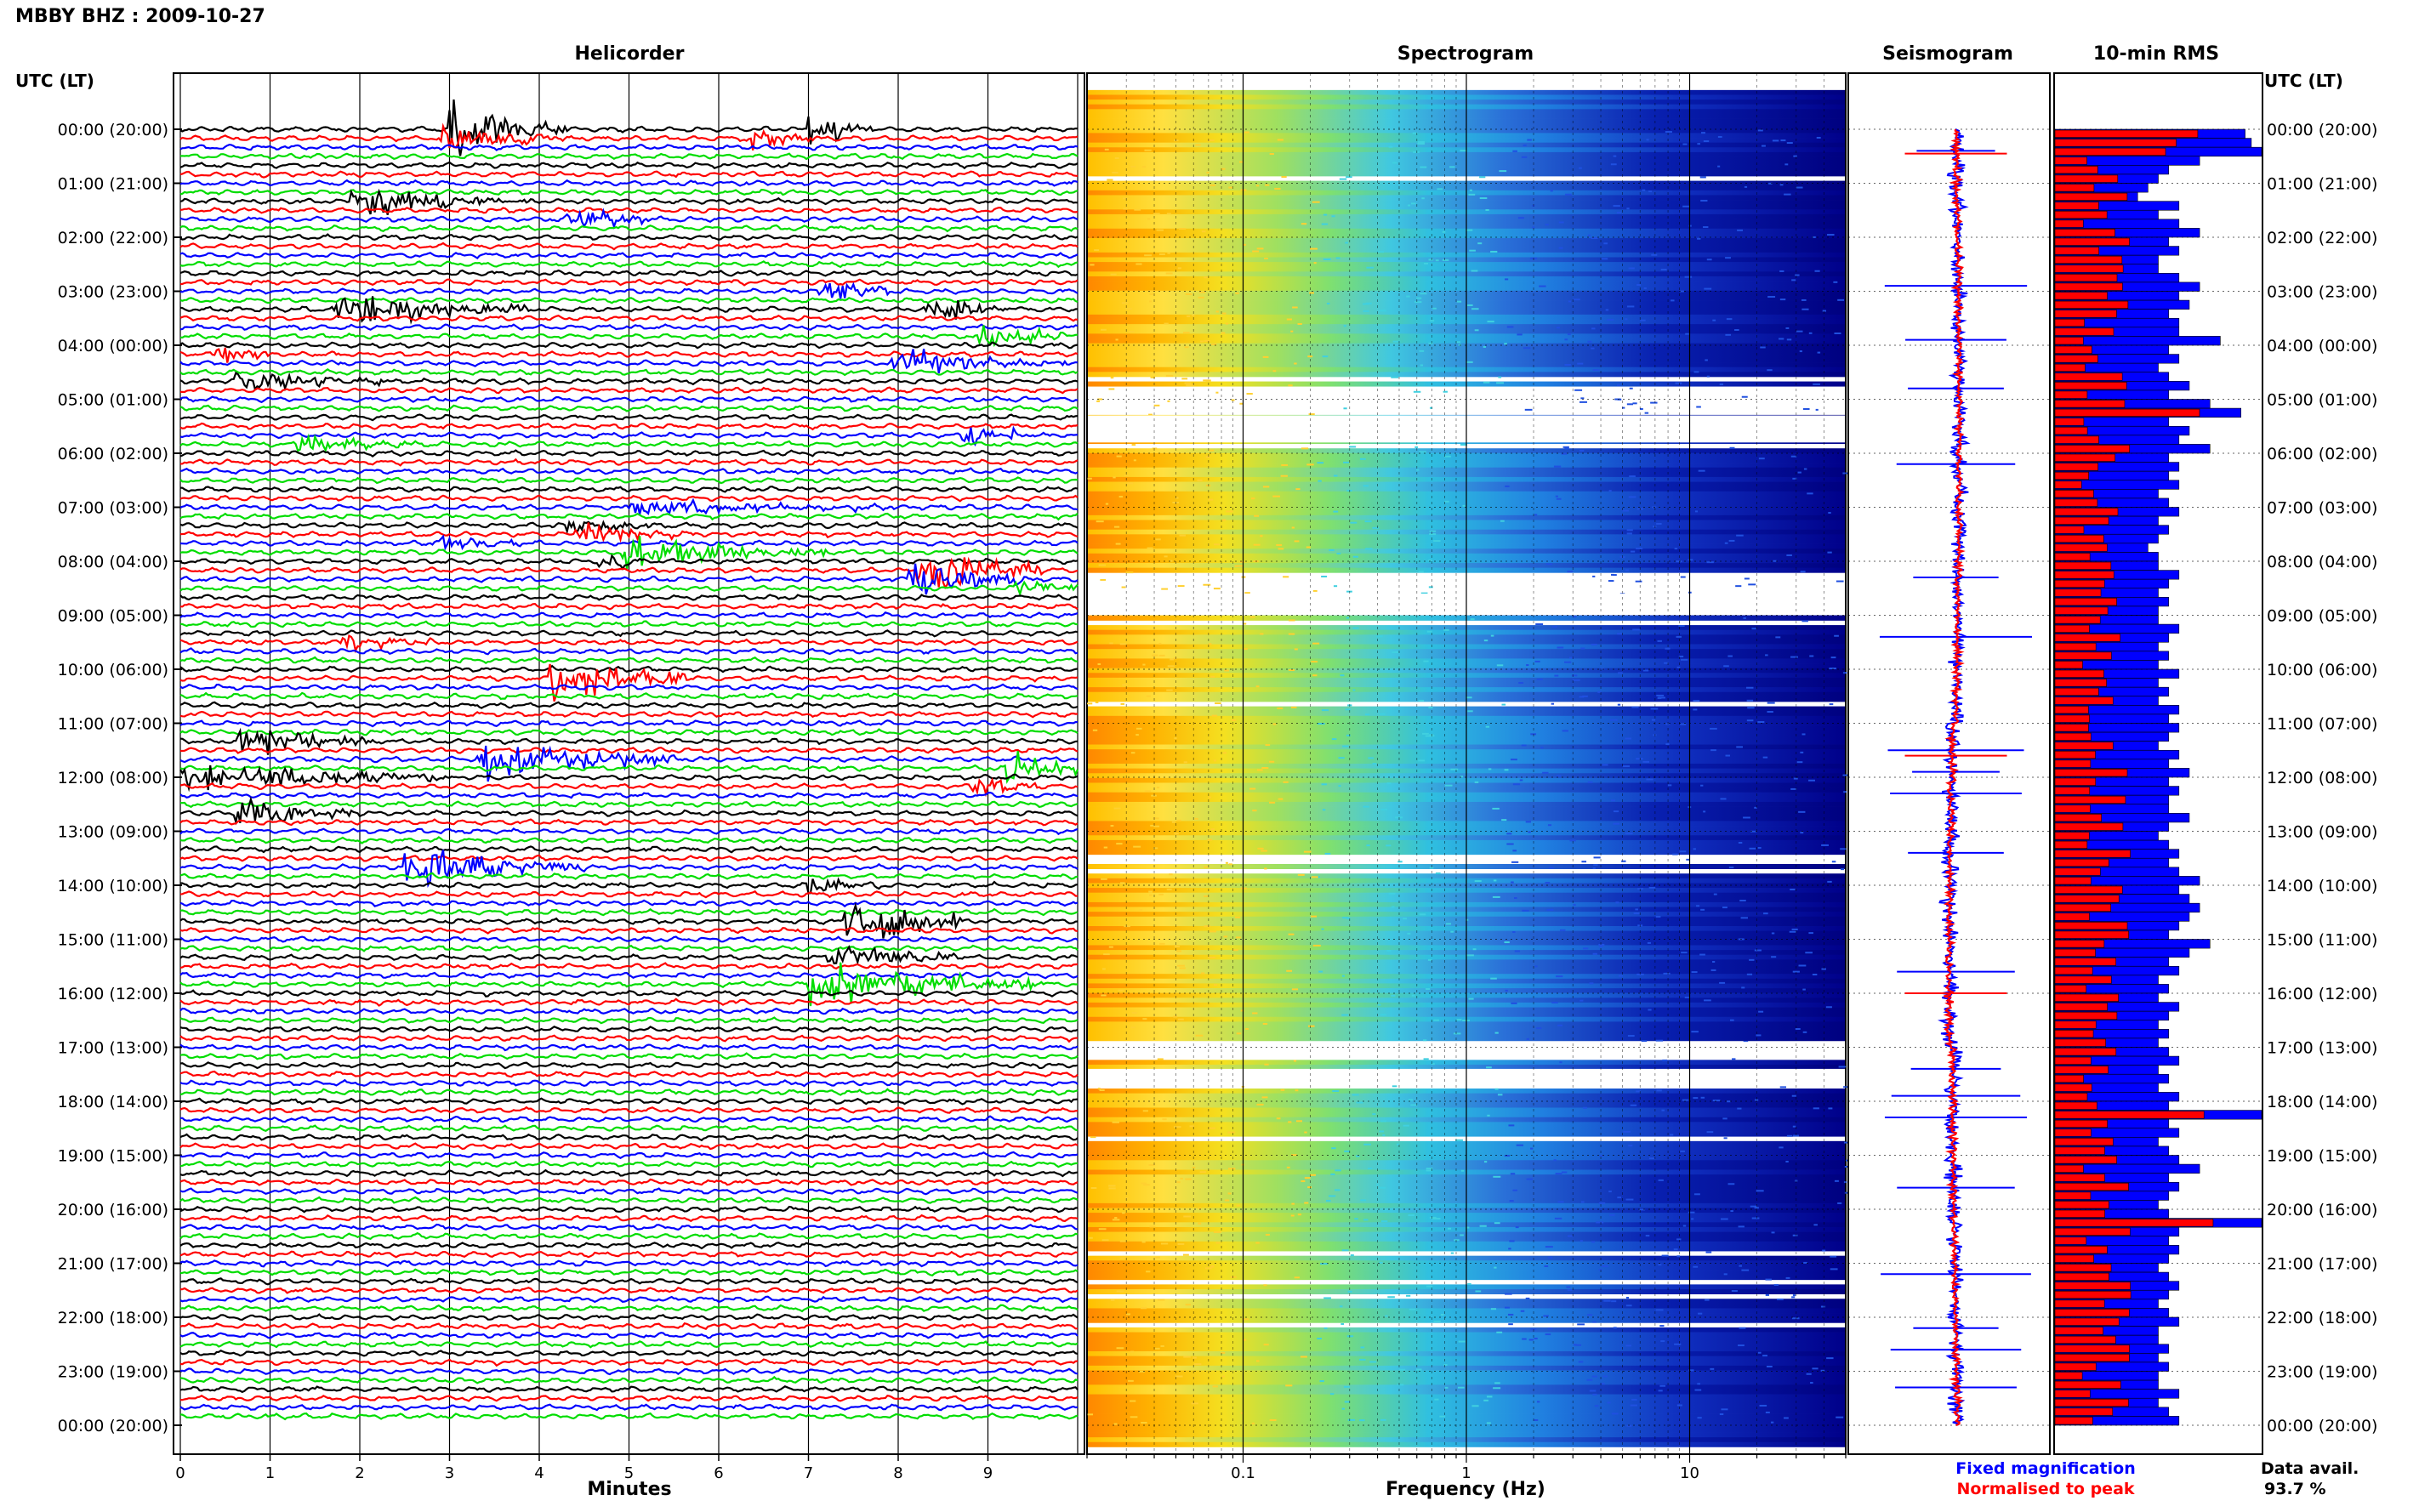  Describe the element at coordinates (2322, 1048) in the screenshot. I see `time-label: 17:00 (13:00)` at that location.